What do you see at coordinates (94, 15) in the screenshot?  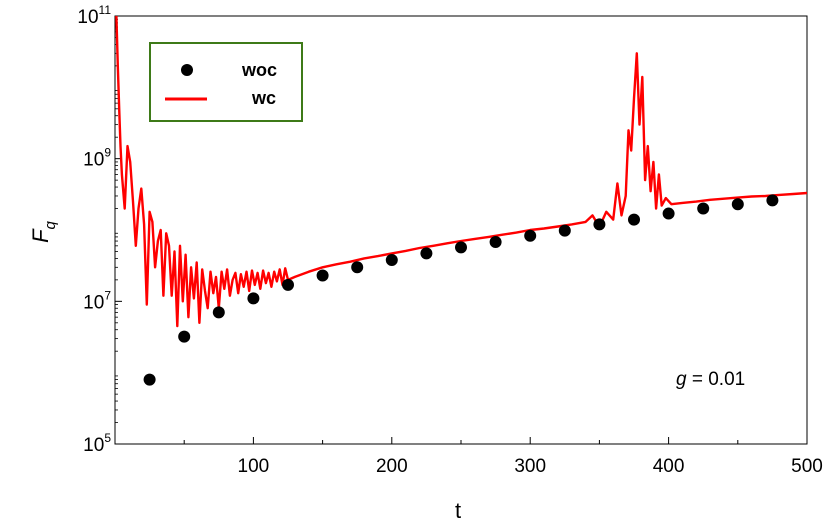 I see `y-tick-label: 10¹¹` at bounding box center [94, 15].